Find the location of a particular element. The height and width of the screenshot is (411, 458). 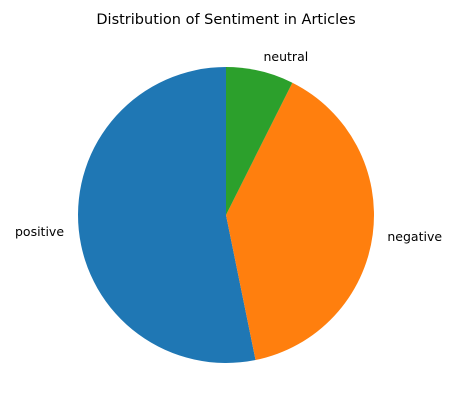

pie-label-neutral: neutral is located at coordinates (286, 56).